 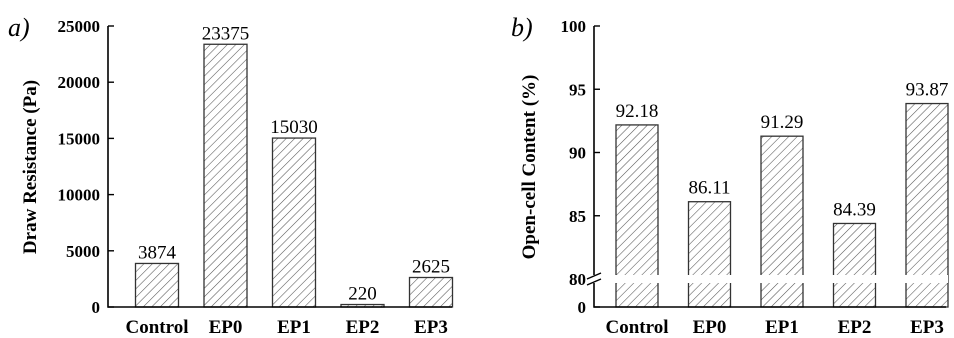 I want to click on panel-b-category-label: Control, so click(x=637, y=327).